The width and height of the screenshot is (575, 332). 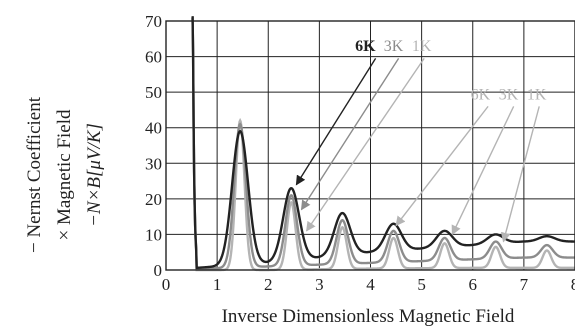 I want to click on y-tick-label: 50, so click(x=153, y=92).